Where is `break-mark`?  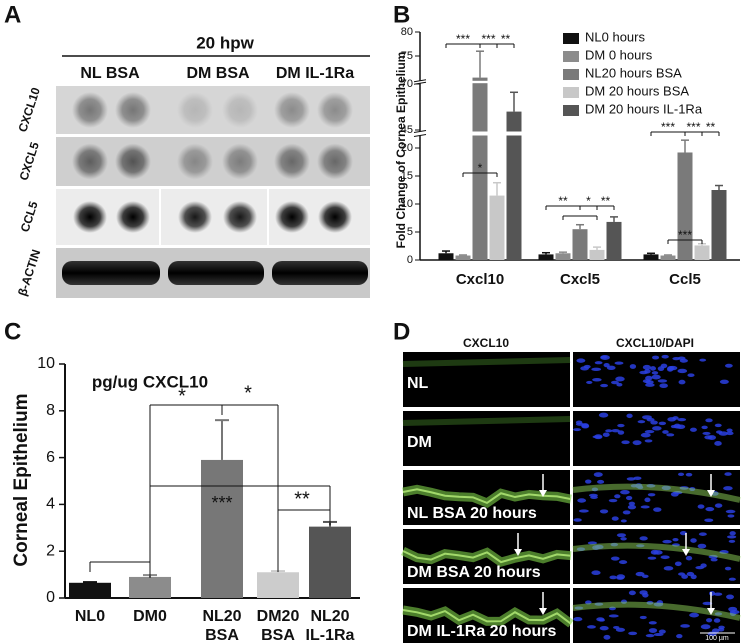 break-mark is located at coordinates (420, 83).